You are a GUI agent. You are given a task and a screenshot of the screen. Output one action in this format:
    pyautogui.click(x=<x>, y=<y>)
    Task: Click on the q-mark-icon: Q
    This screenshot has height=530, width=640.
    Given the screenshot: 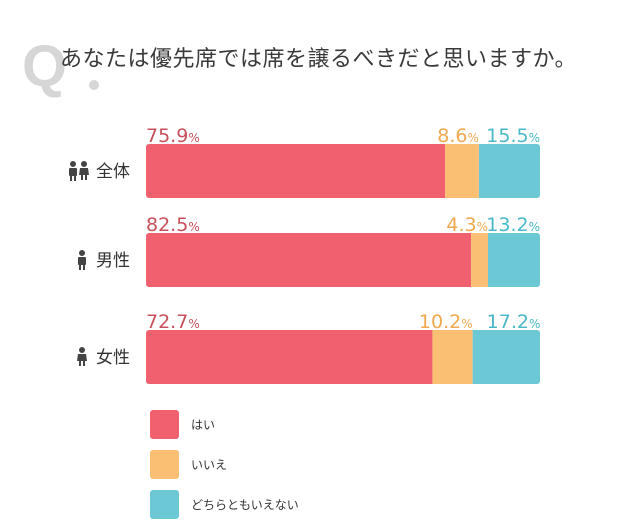 What is the action you would take?
    pyautogui.click(x=60, y=66)
    